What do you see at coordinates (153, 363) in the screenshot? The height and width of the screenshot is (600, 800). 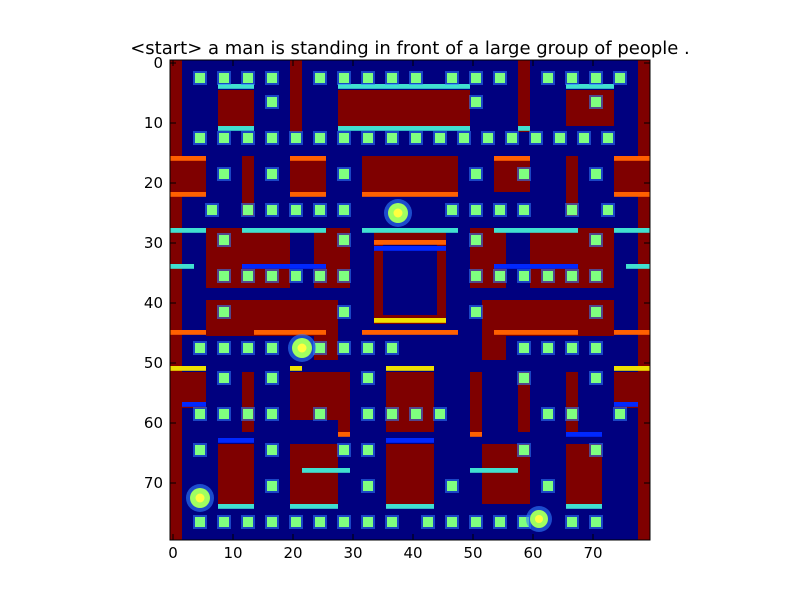 I see `y-tick-label: 50` at bounding box center [153, 363].